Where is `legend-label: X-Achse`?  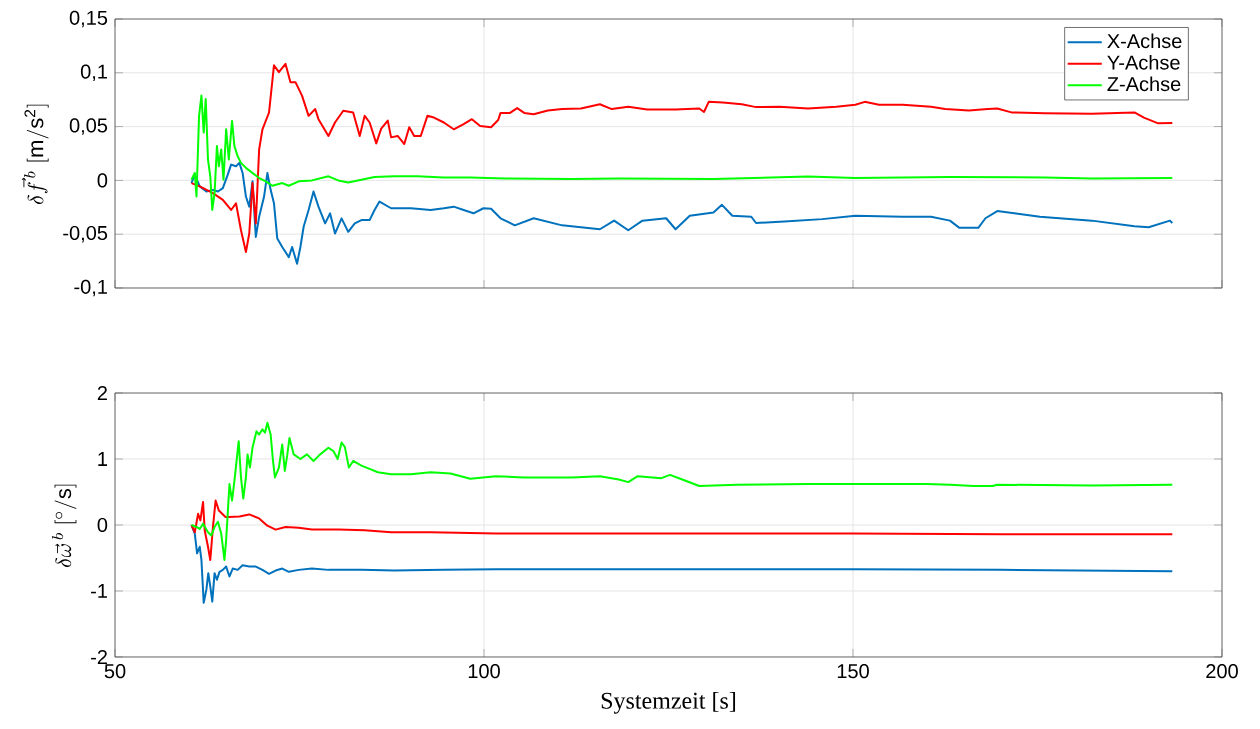
legend-label: X-Achse is located at coordinates (1144, 41).